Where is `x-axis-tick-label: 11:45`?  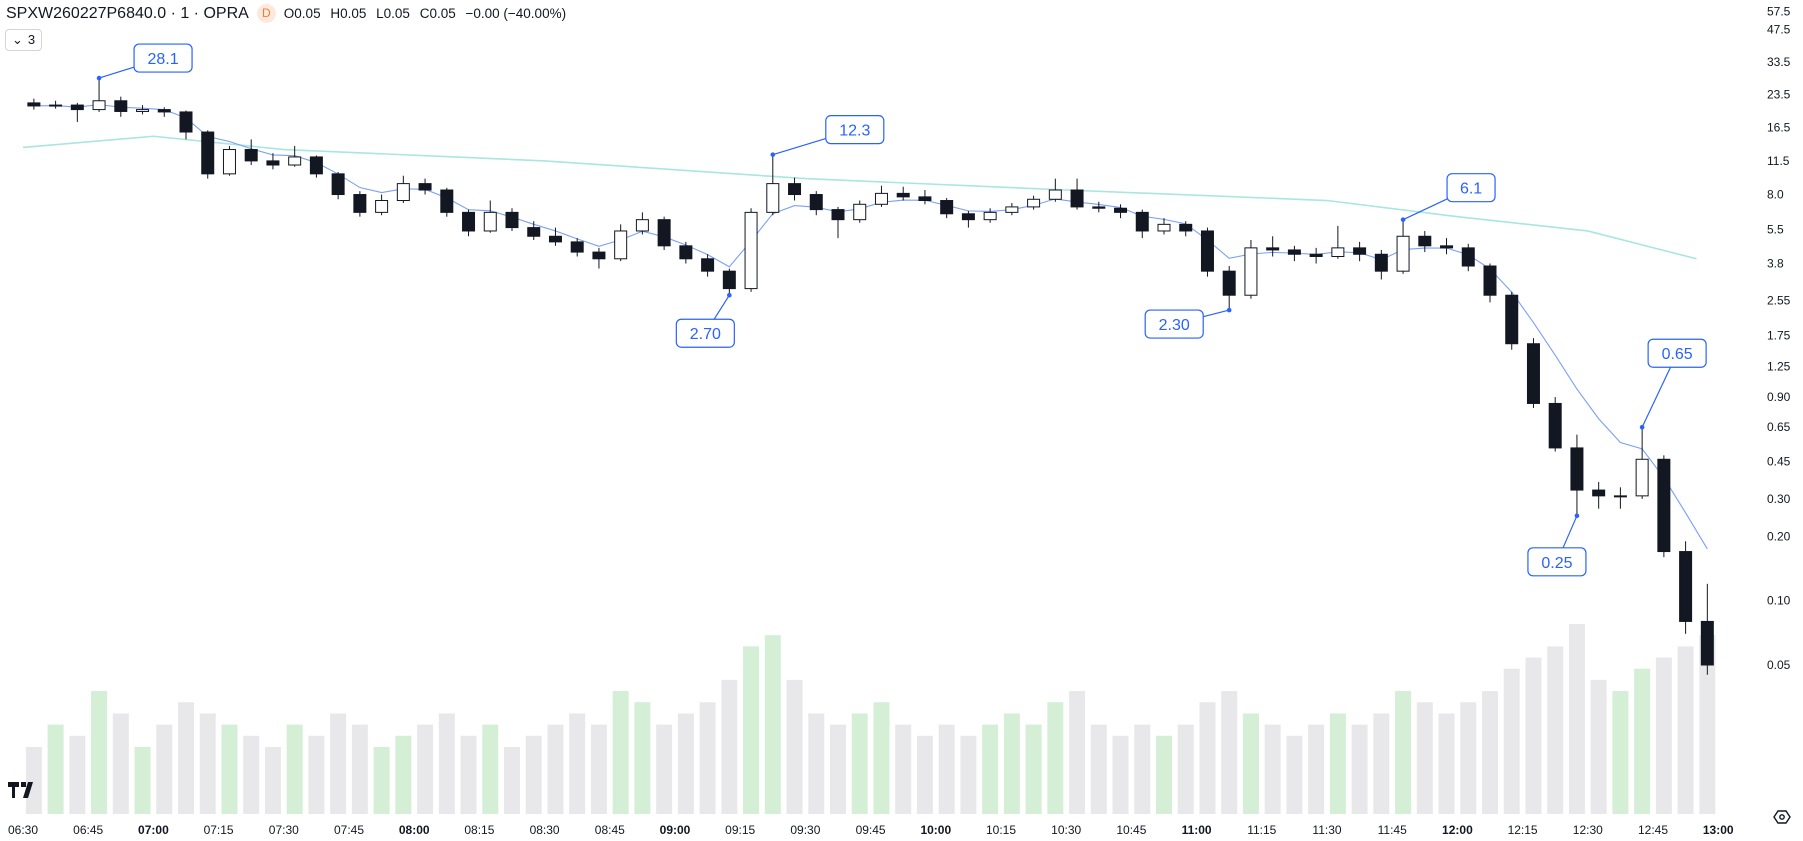 x-axis-tick-label: 11:45 is located at coordinates (1392, 830).